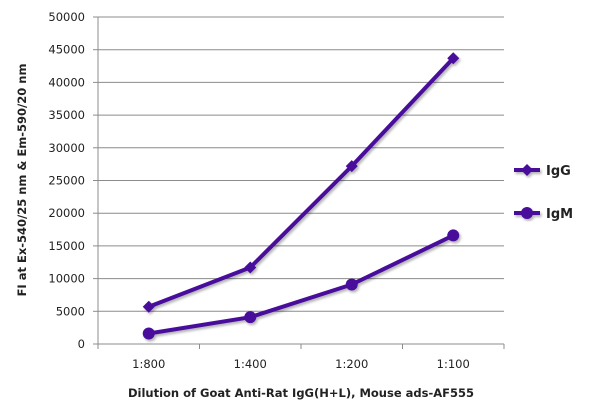 Image resolution: width=600 pixels, height=418 pixels. Describe the element at coordinates (301, 364) in the screenshot. I see `x-tick-labels: 1:800 1:400 1:200 1:100` at that location.